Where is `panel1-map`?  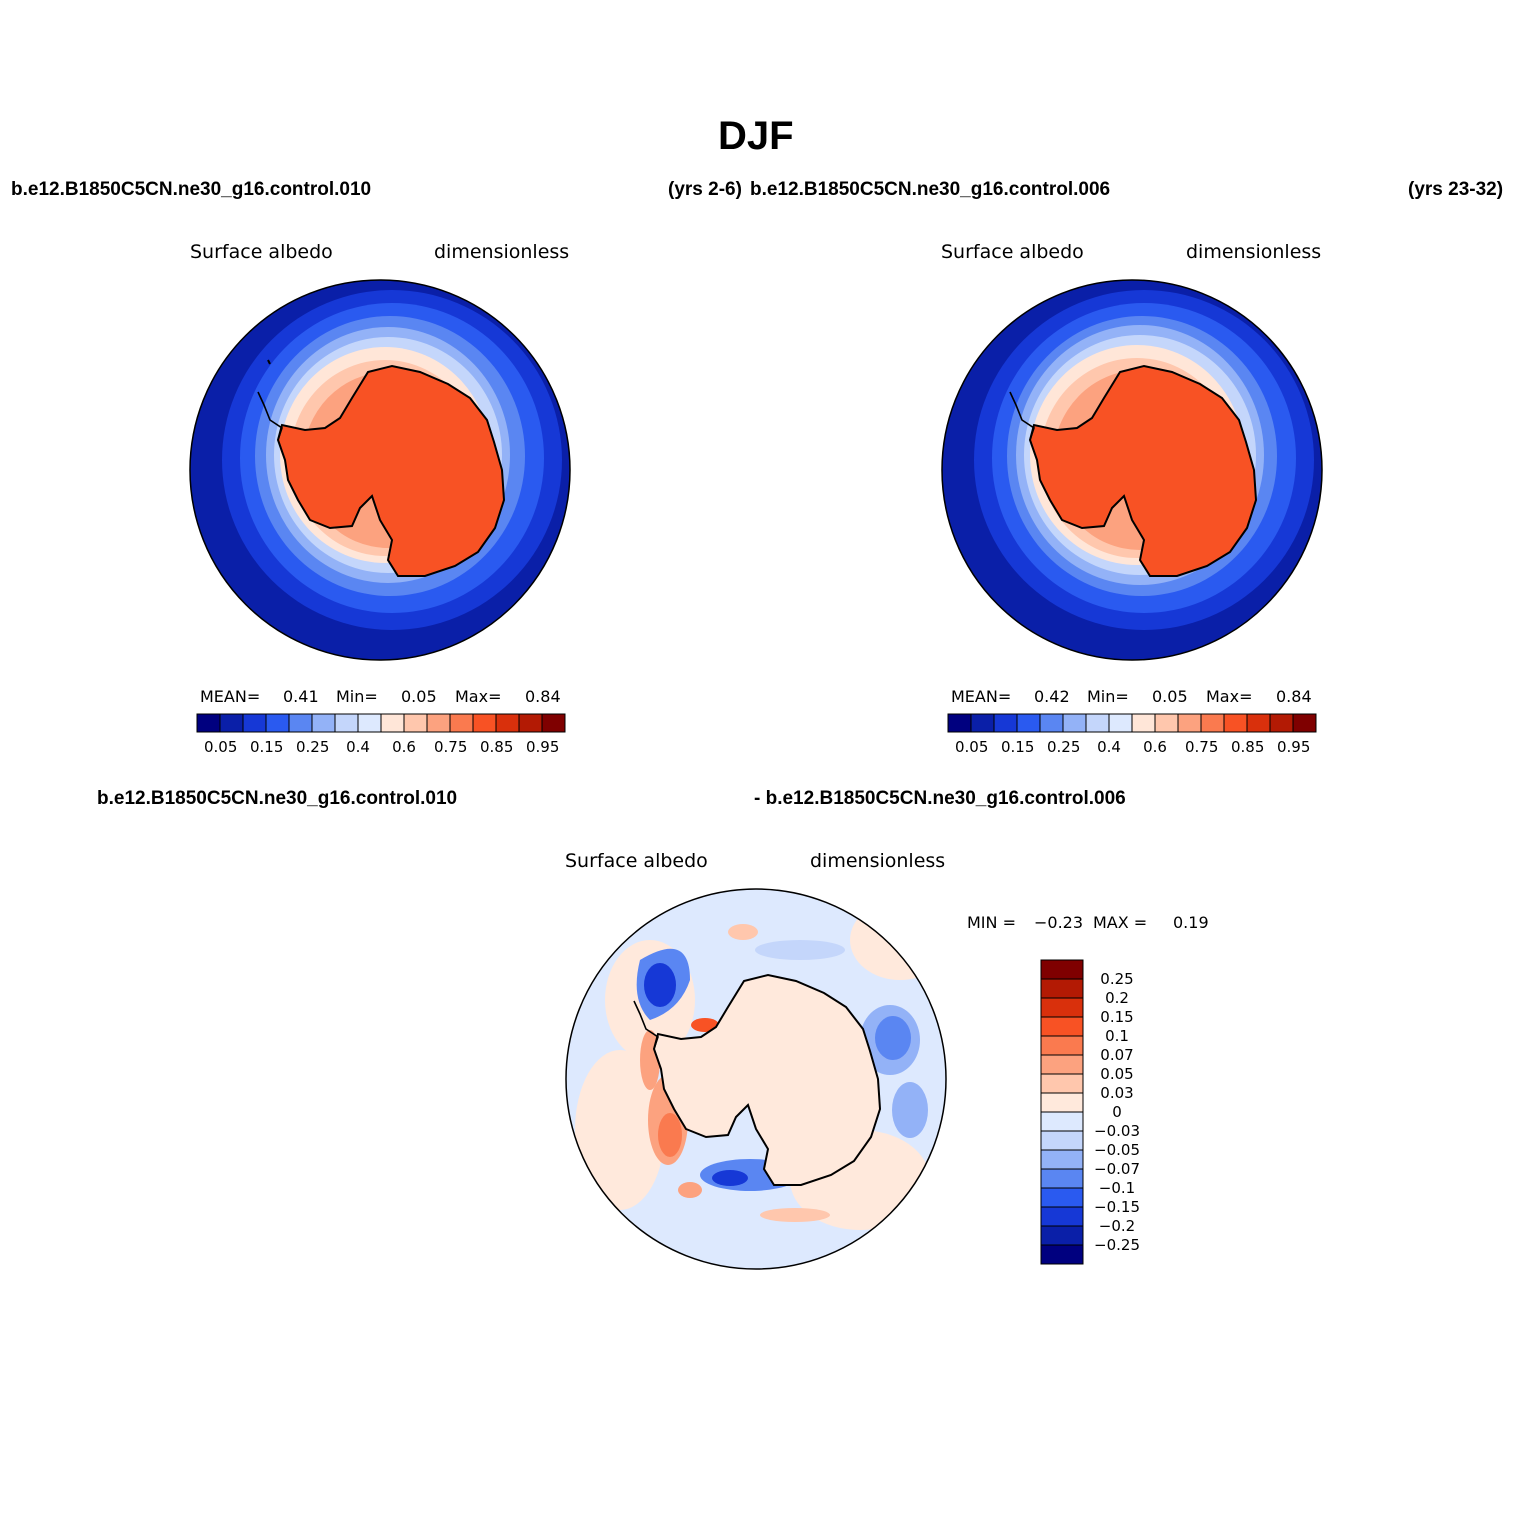
panel1-map is located at coordinates (380, 470).